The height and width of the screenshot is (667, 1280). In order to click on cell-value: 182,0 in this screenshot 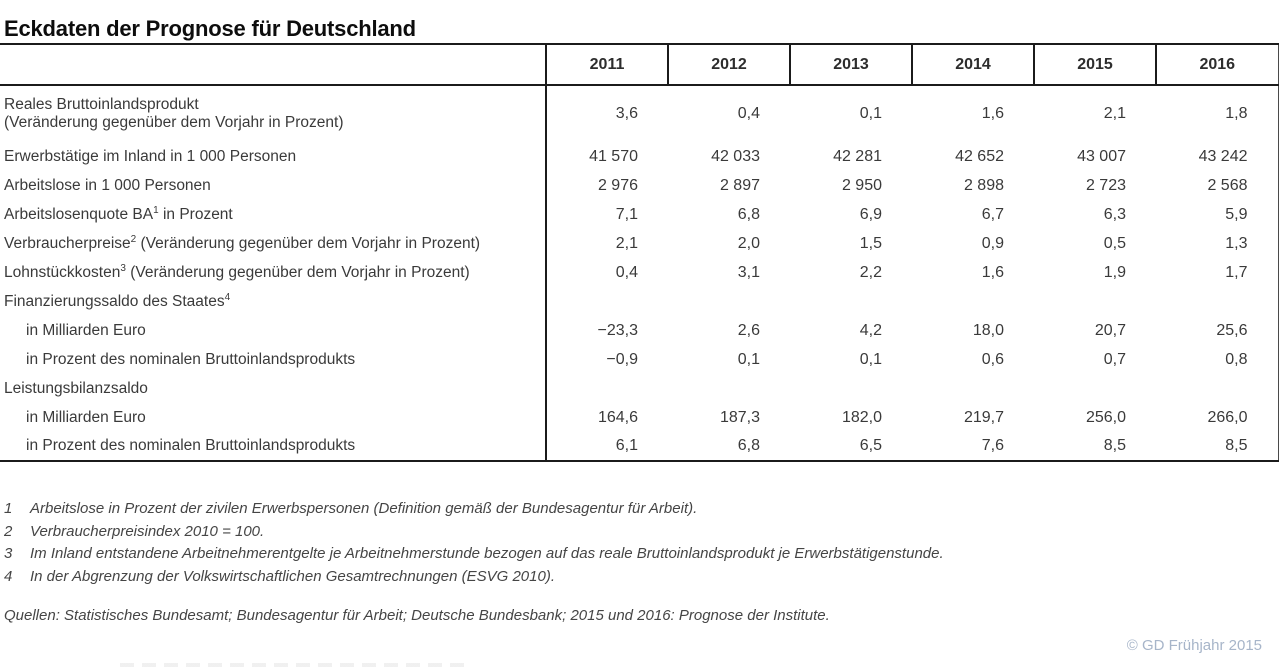, I will do `click(861, 417)`.